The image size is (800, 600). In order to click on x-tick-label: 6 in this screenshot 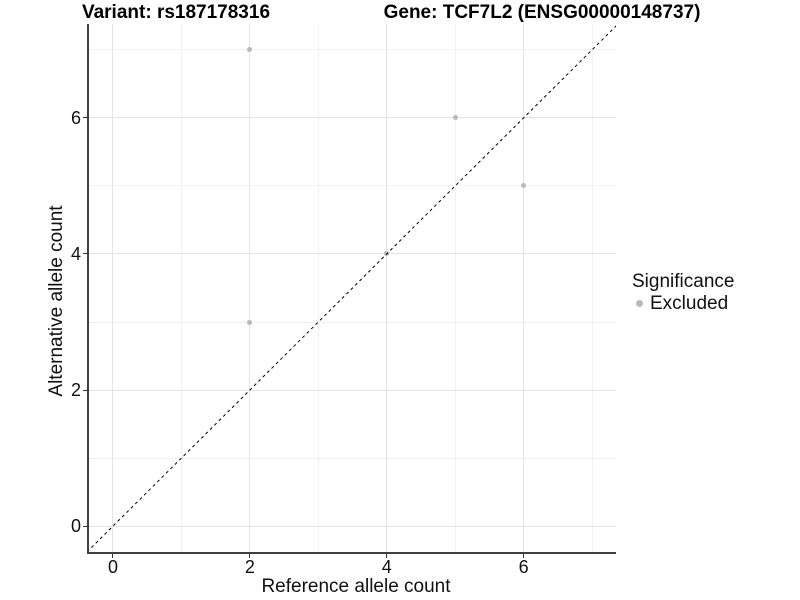, I will do `click(523, 567)`.